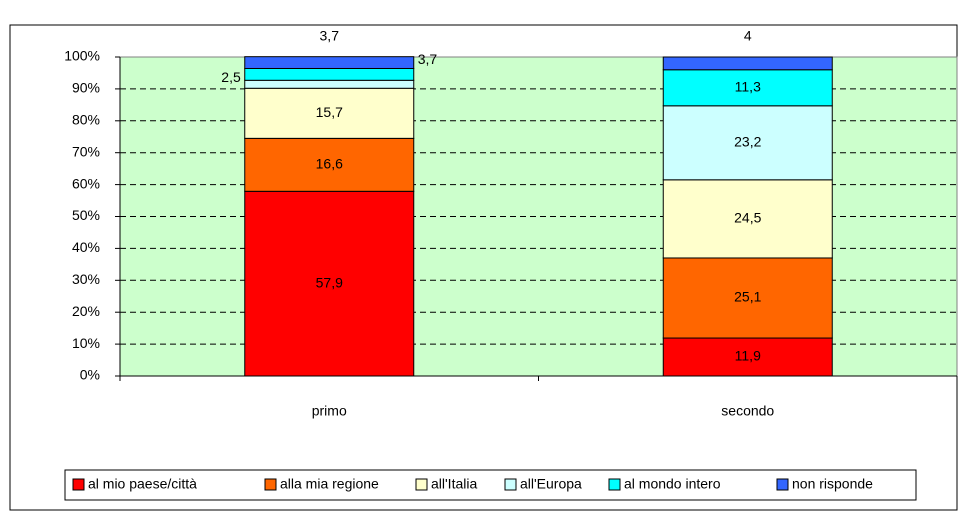 The width and height of the screenshot is (962, 516). I want to click on data-label: 25,1, so click(747, 297).